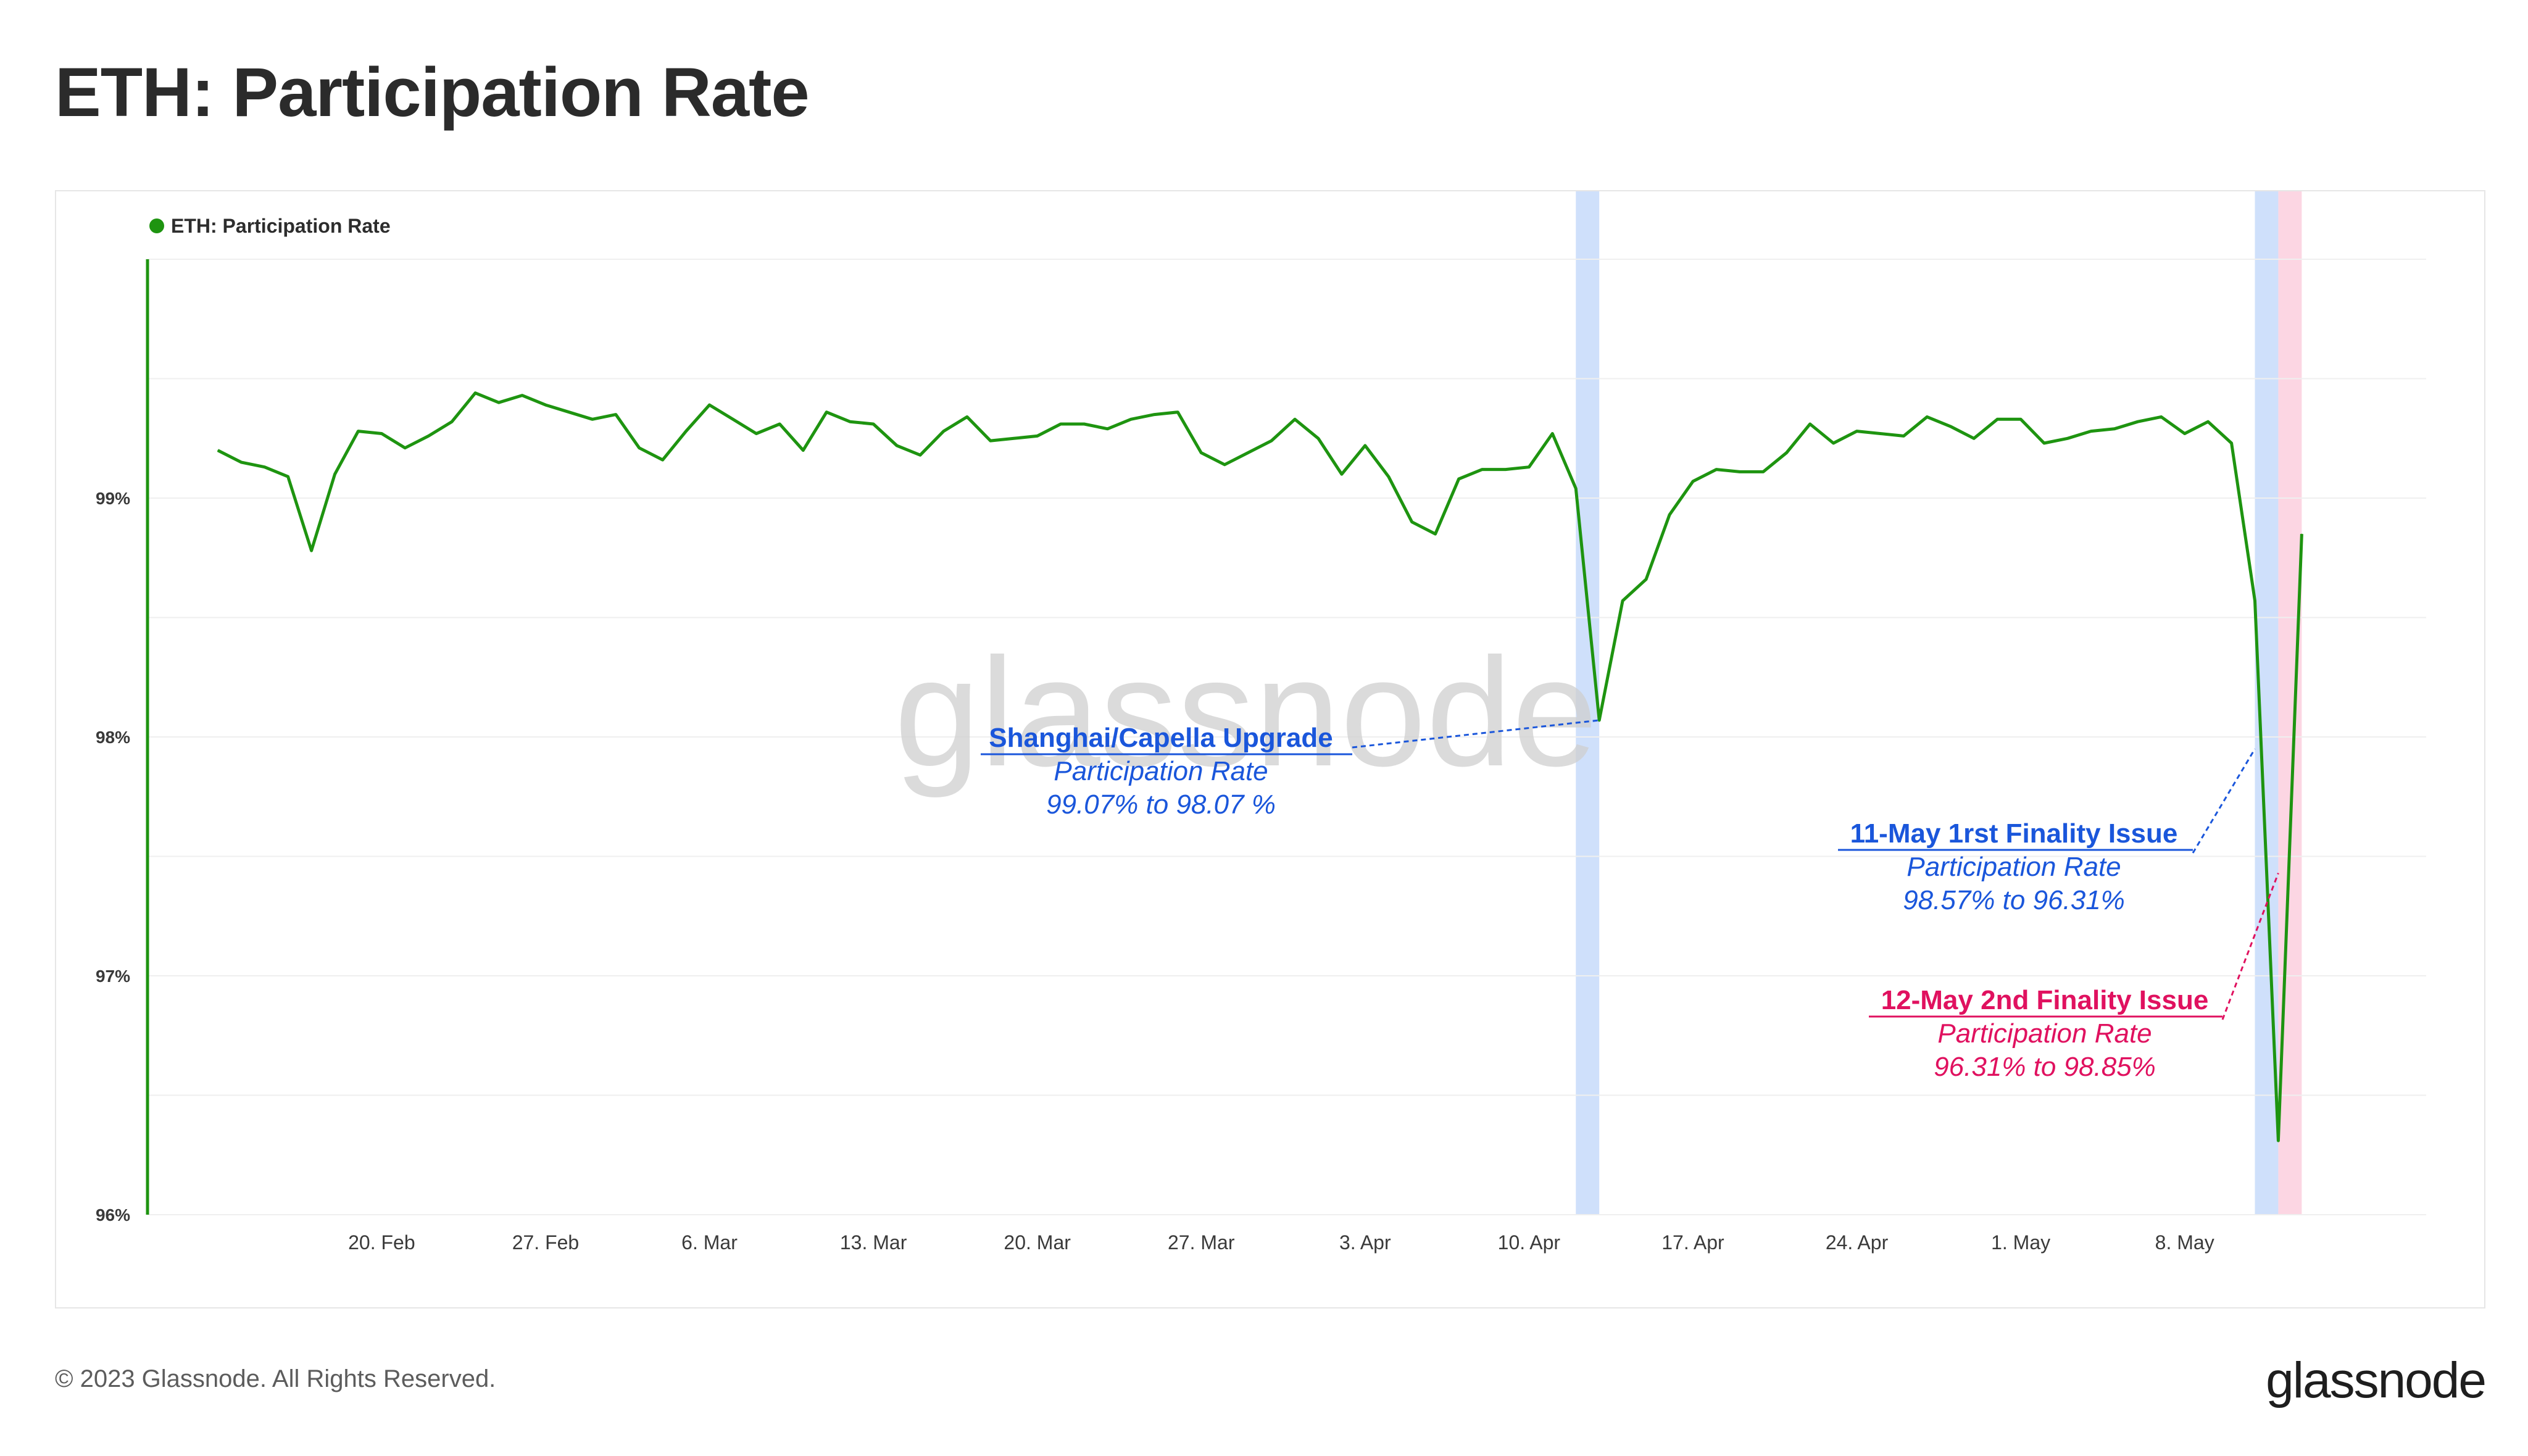 Image resolution: width=2528 pixels, height=1456 pixels. What do you see at coordinates (1692, 1242) in the screenshot?
I see `x-tick-label: 17. Apr` at bounding box center [1692, 1242].